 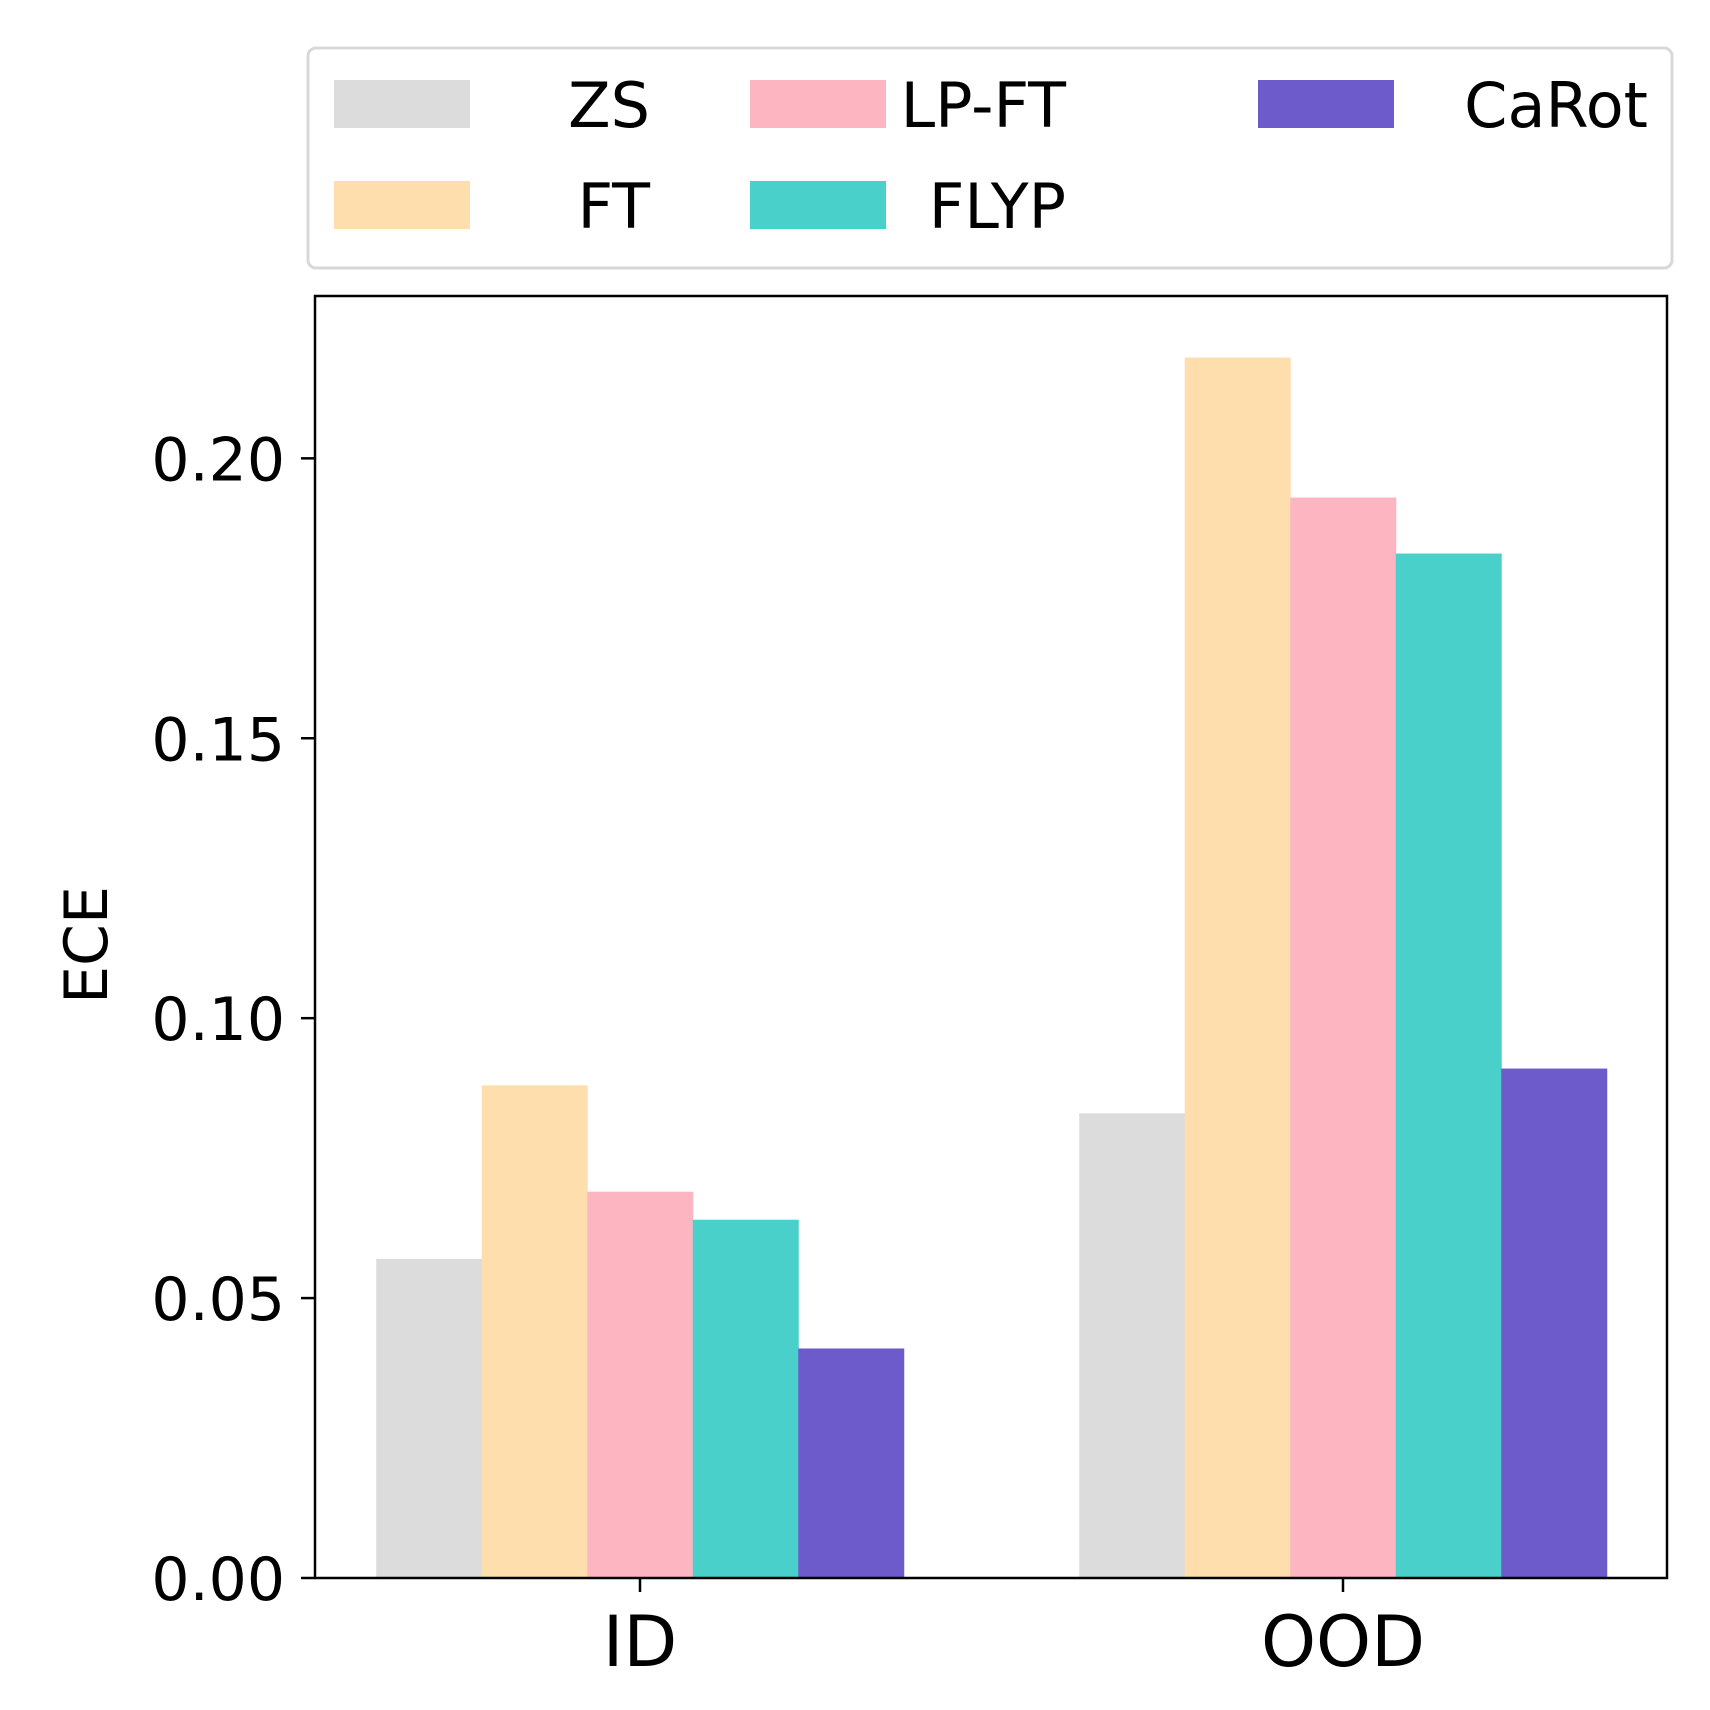 I want to click on y-tick-label: 0.00, so click(x=218, y=1580).